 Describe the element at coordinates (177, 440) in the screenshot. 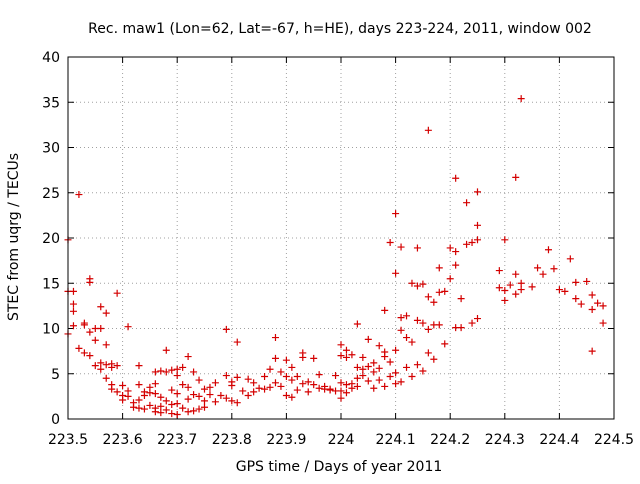

I see `x-tick-label: 223.7` at that location.